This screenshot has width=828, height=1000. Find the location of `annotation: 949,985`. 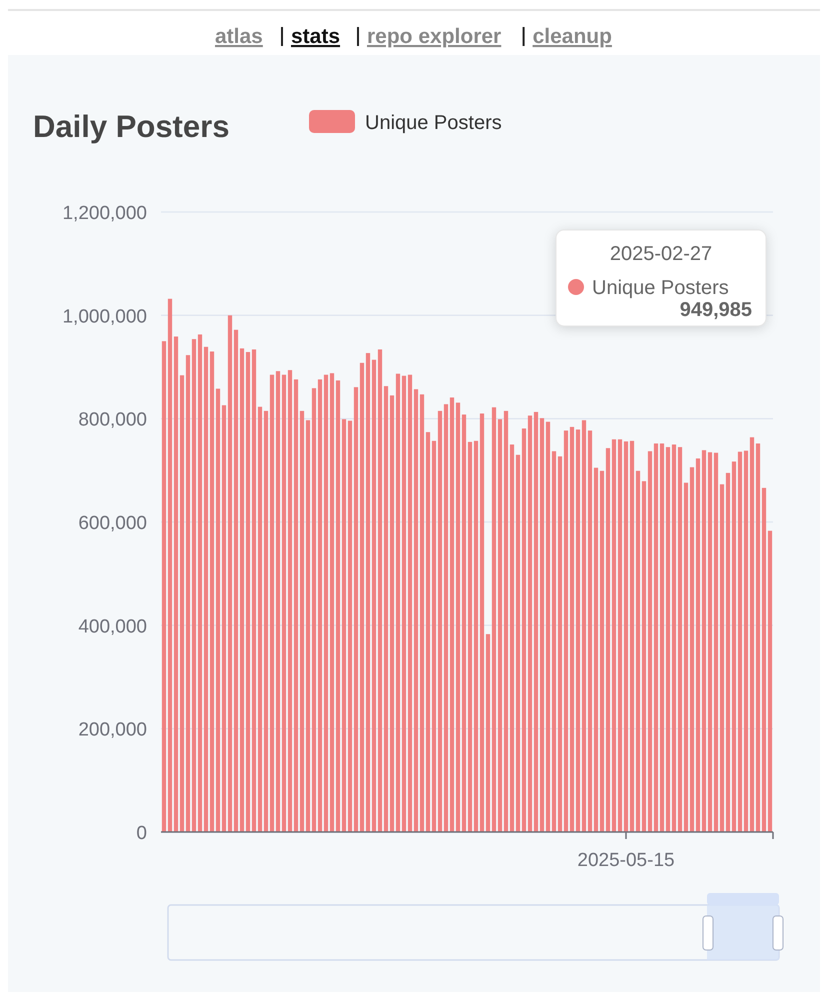

annotation: 949,985 is located at coordinates (716, 310).